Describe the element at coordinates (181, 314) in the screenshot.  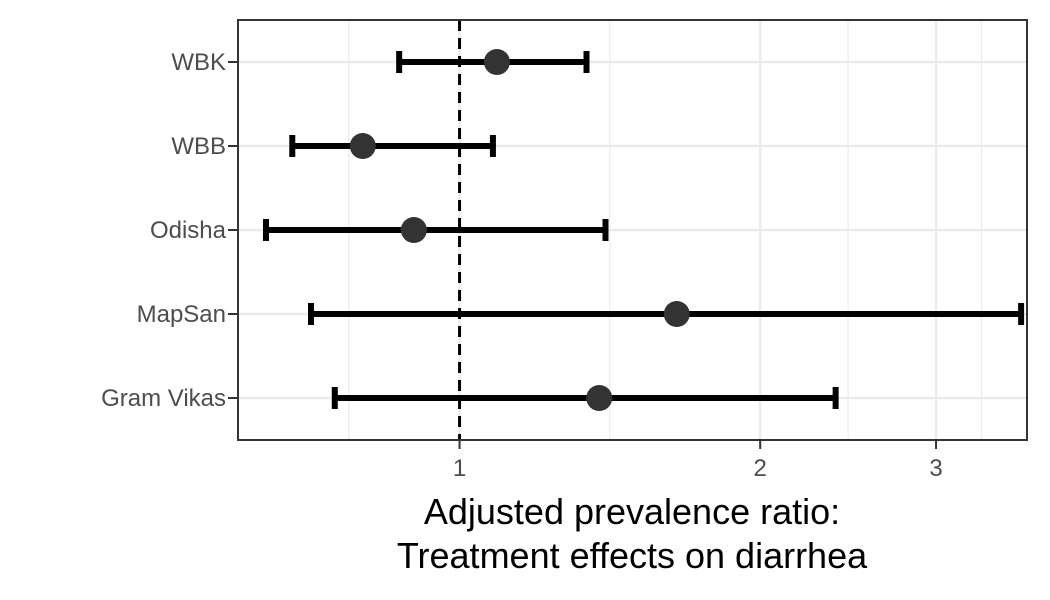
I see `y-tick-label: MapSan` at that location.